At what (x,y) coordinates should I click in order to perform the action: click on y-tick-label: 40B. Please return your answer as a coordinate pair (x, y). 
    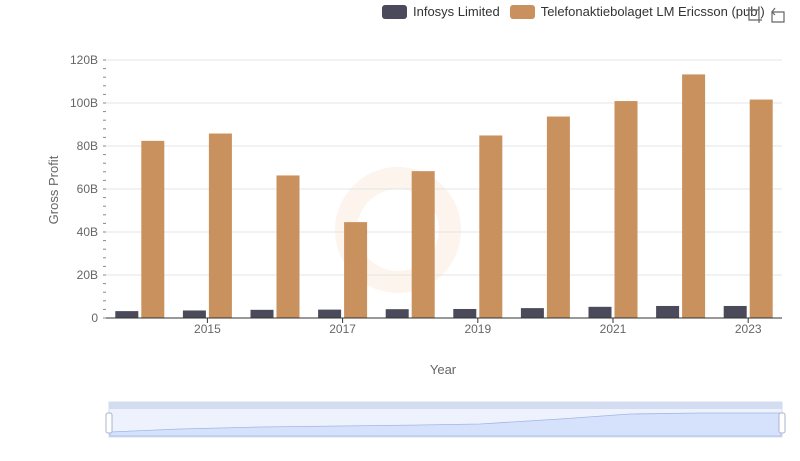
    Looking at the image, I should click on (87, 232).